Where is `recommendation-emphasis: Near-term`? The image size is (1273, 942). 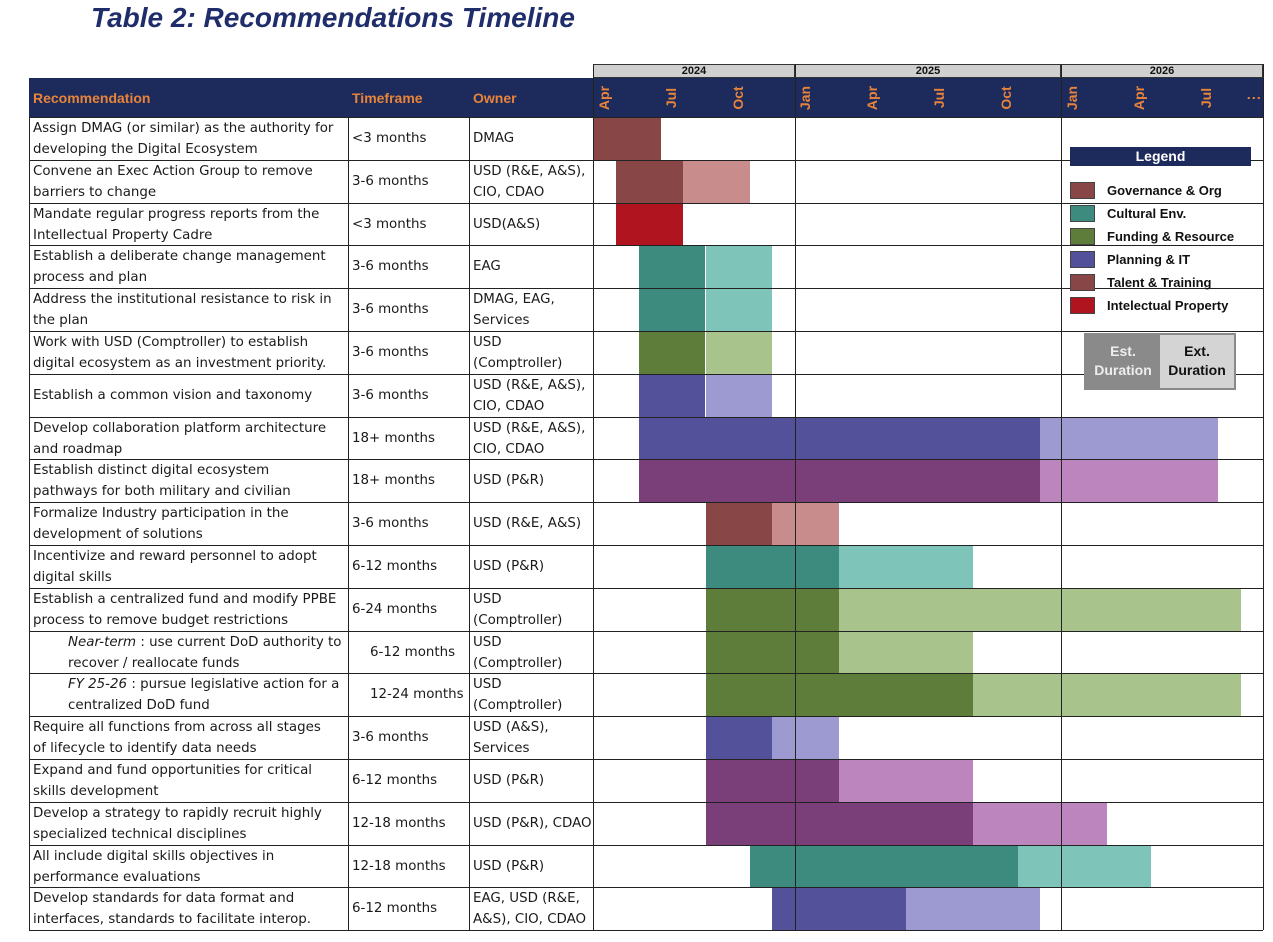
recommendation-emphasis: Near-term is located at coordinates (102, 642).